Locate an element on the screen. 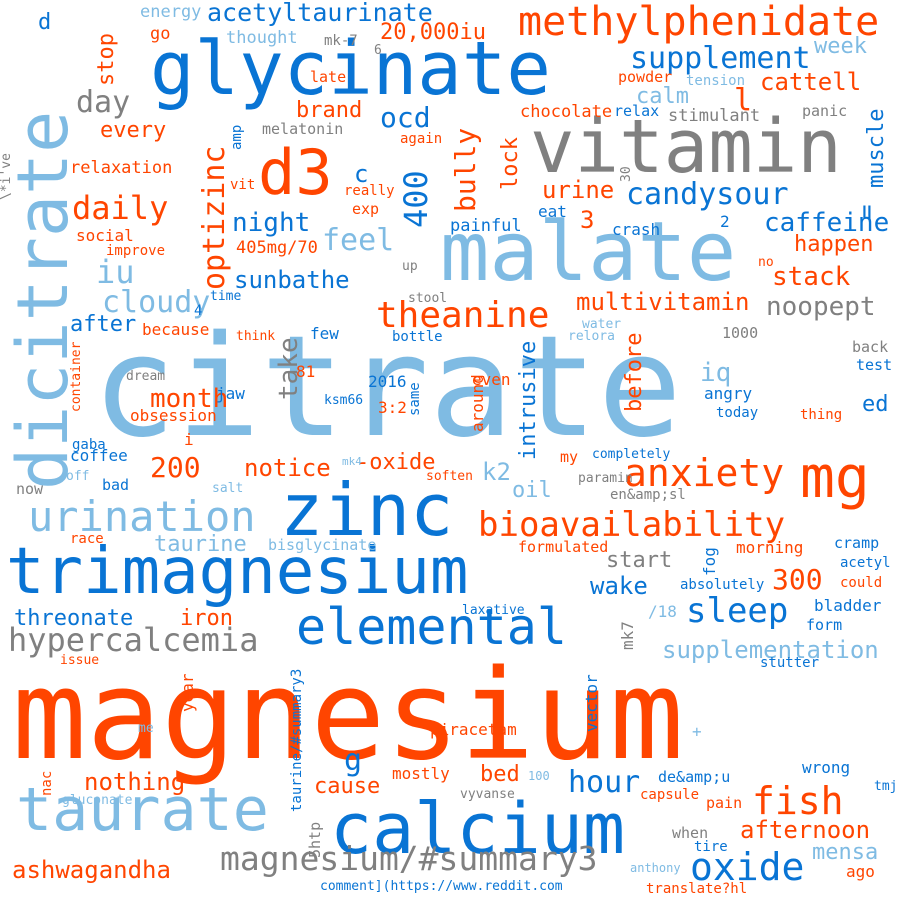 This screenshot has height=900, width=900. word-acetyl: acetyl is located at coordinates (865, 563).